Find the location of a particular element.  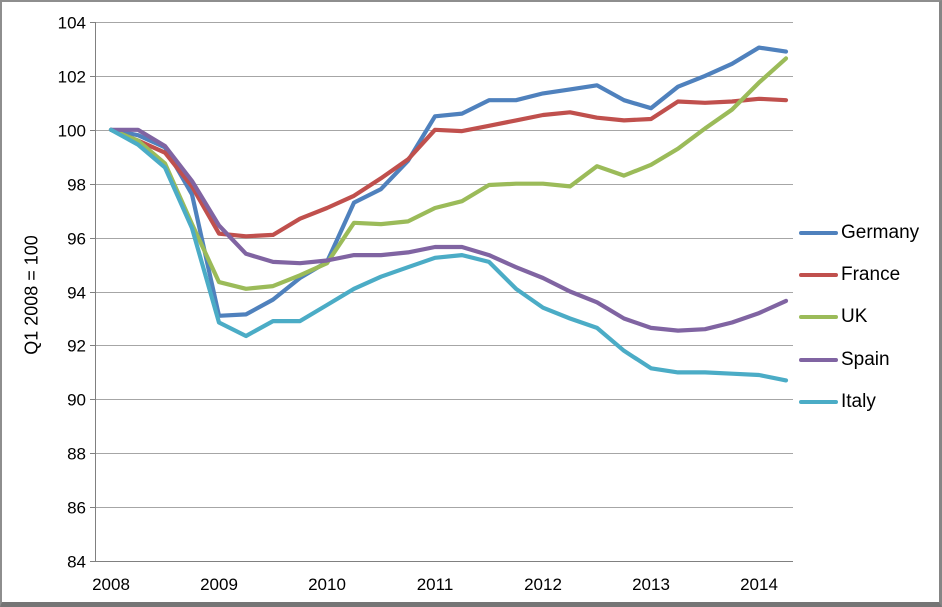

x-tick-label-2009: 2009 is located at coordinates (219, 584).